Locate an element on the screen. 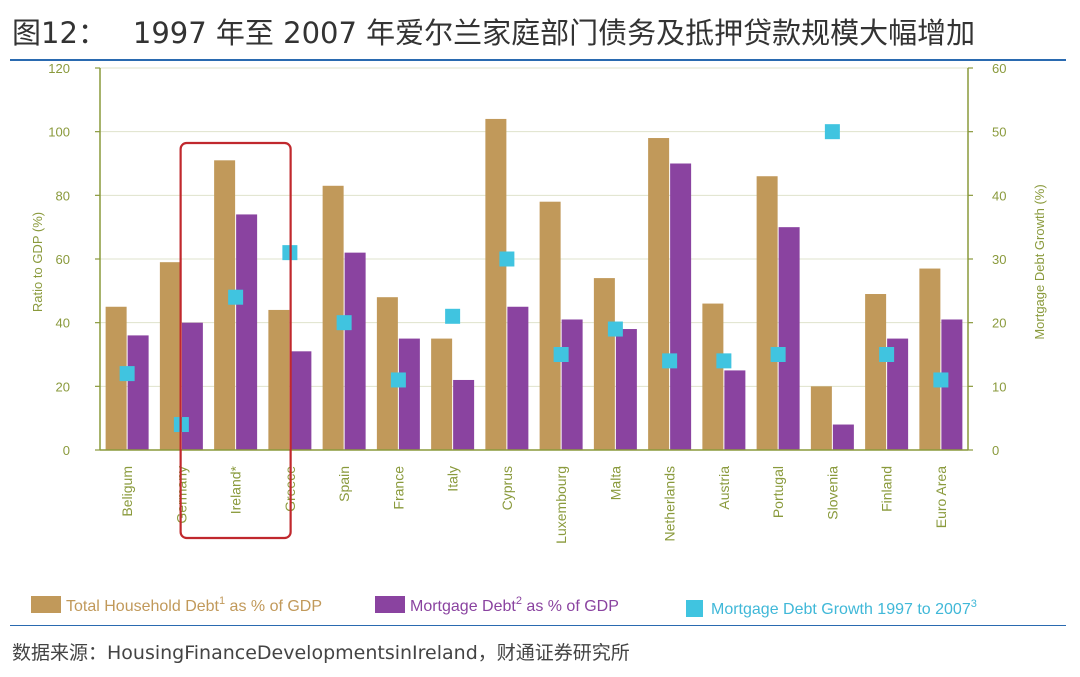  y-tick-label-right: 50 is located at coordinates (999, 132).